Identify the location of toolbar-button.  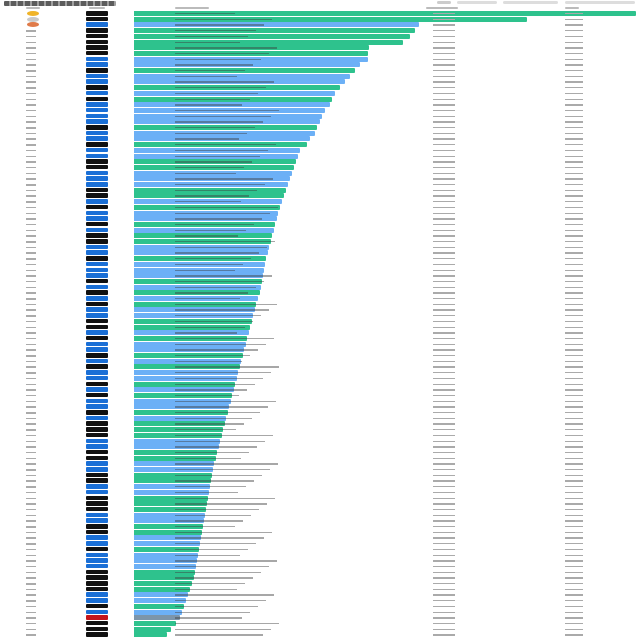
(444, 2).